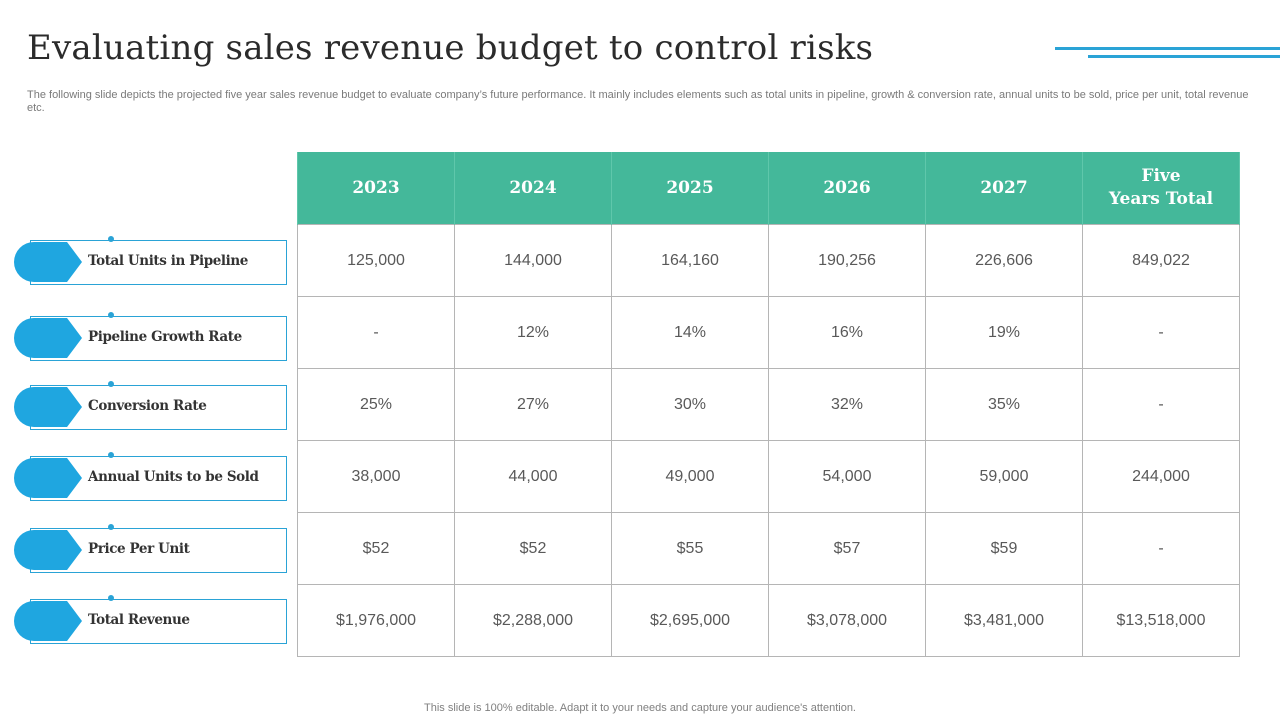  What do you see at coordinates (1161, 620) in the screenshot?
I see `table-cell: $13,518,000` at bounding box center [1161, 620].